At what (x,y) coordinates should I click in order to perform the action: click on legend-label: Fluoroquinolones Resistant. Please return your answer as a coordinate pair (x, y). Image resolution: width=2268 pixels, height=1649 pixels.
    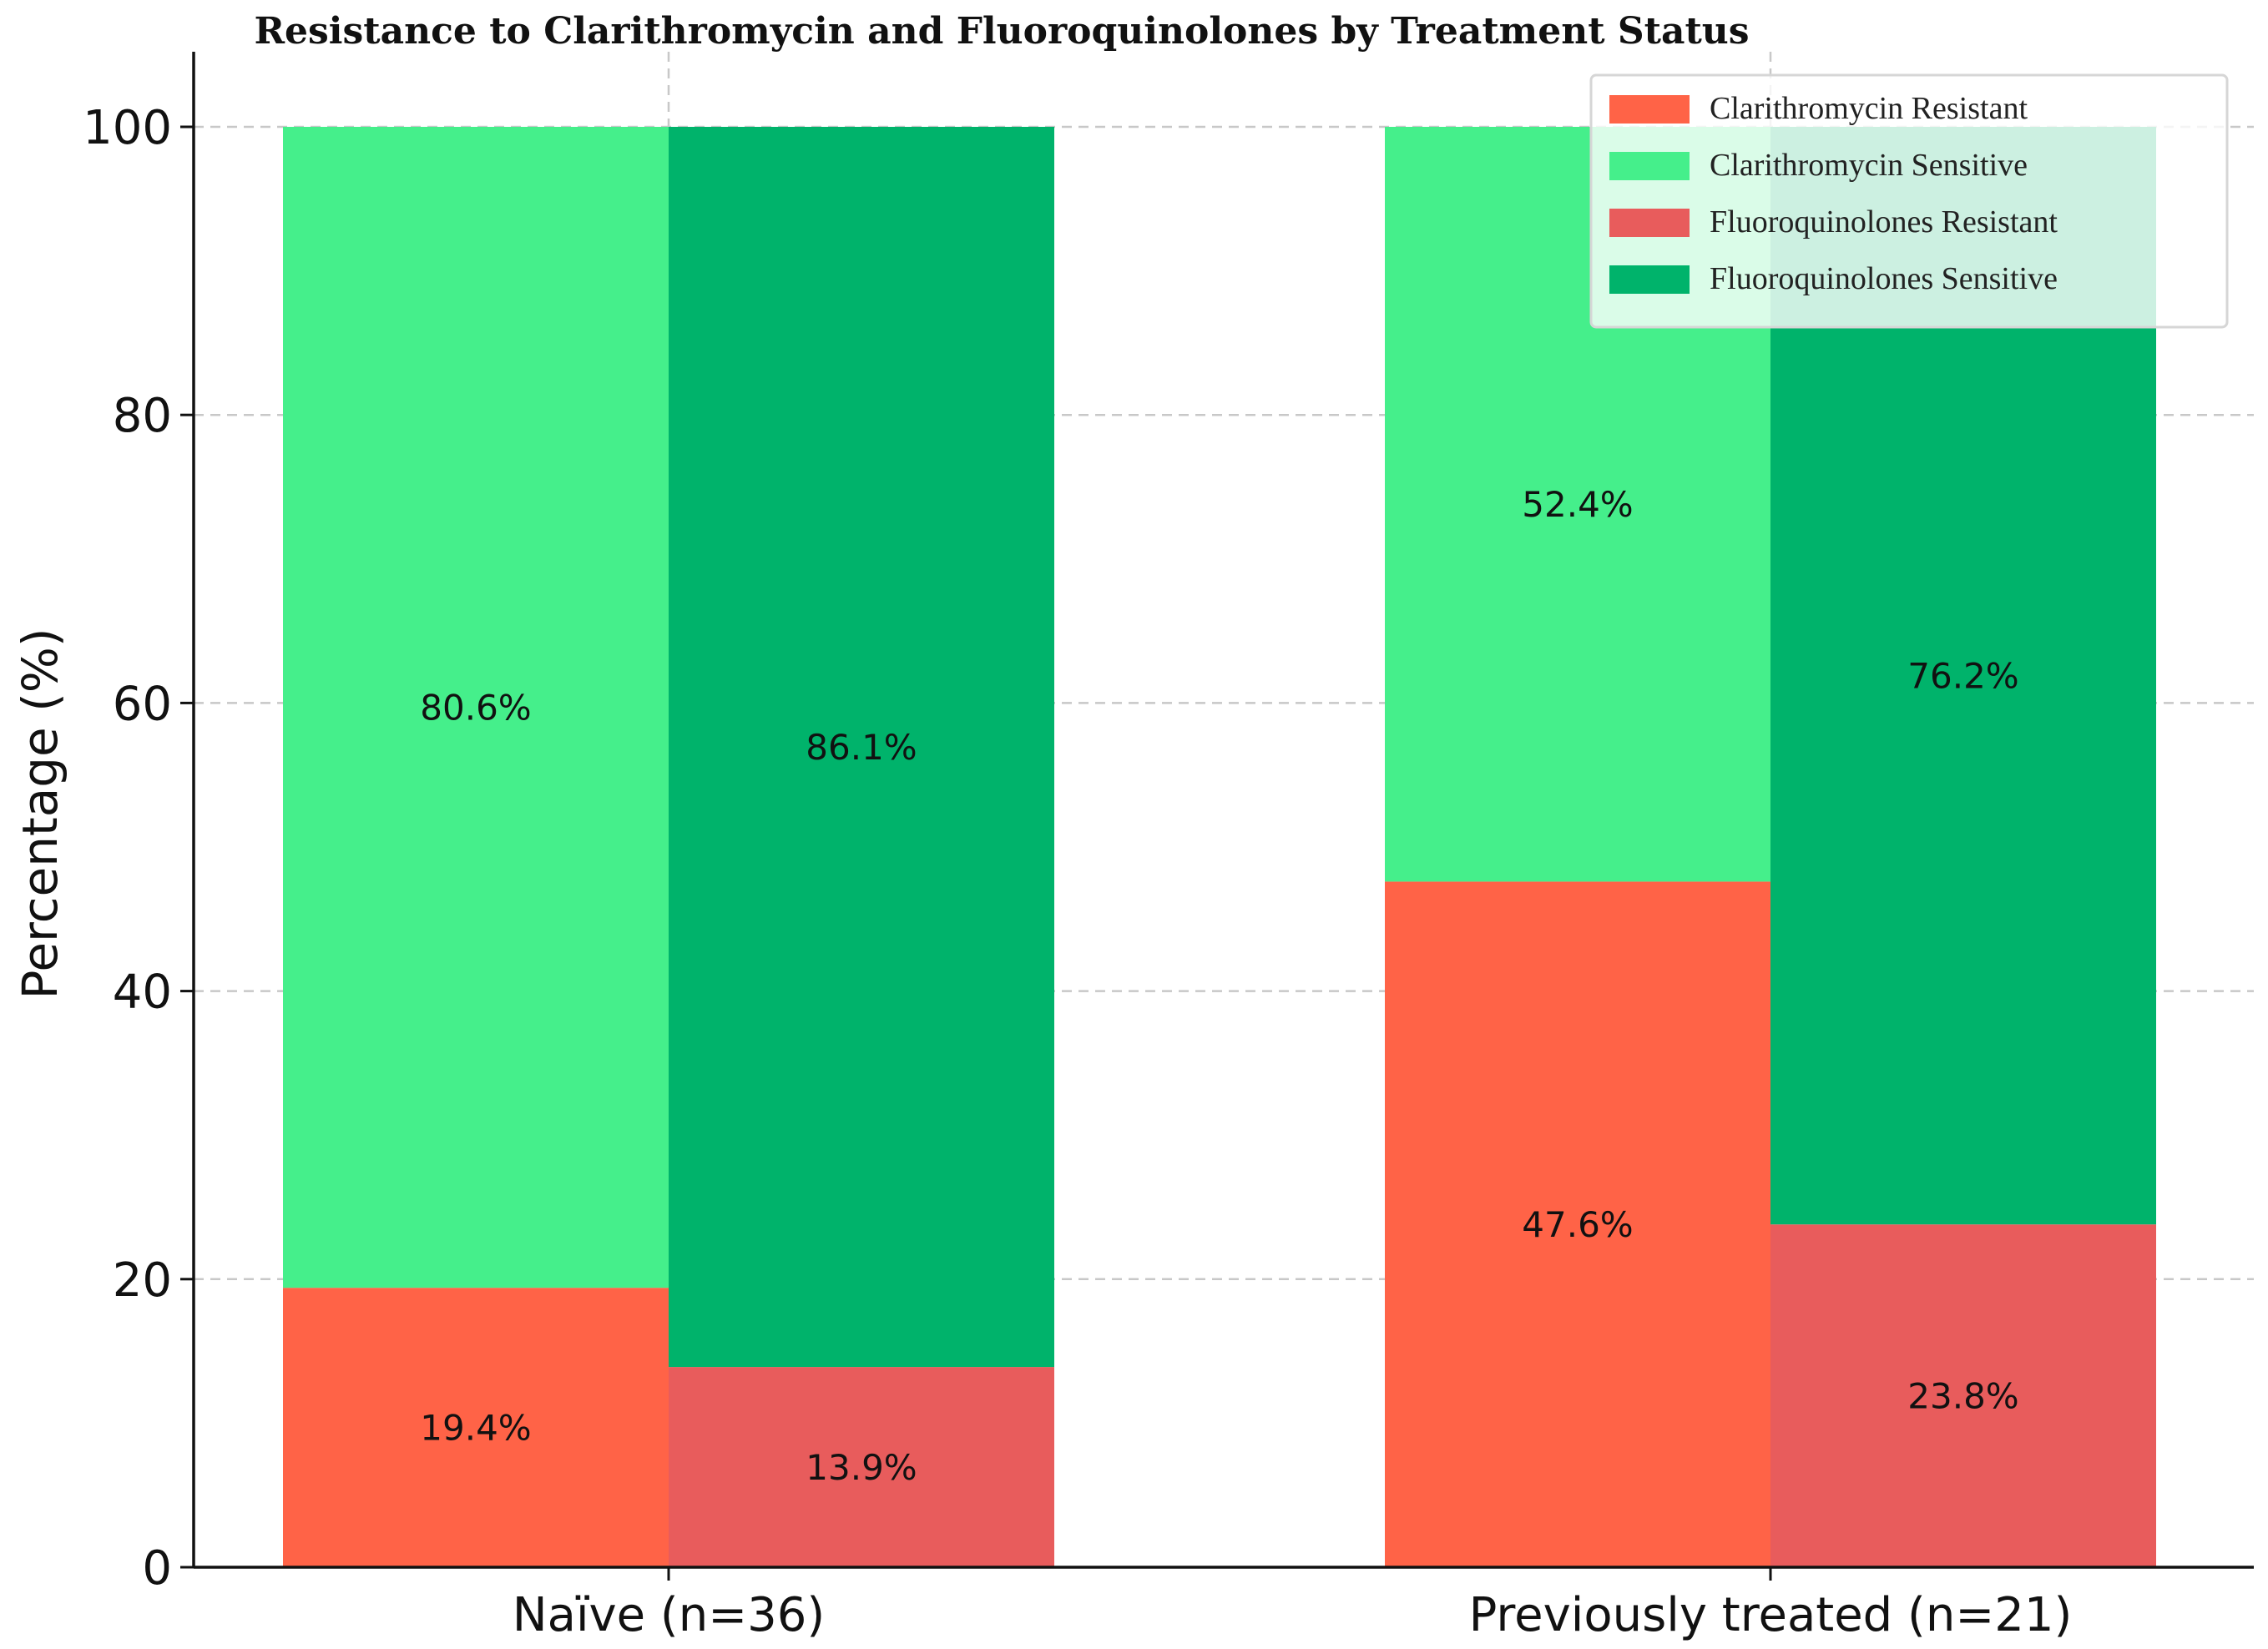
    Looking at the image, I should click on (1884, 222).